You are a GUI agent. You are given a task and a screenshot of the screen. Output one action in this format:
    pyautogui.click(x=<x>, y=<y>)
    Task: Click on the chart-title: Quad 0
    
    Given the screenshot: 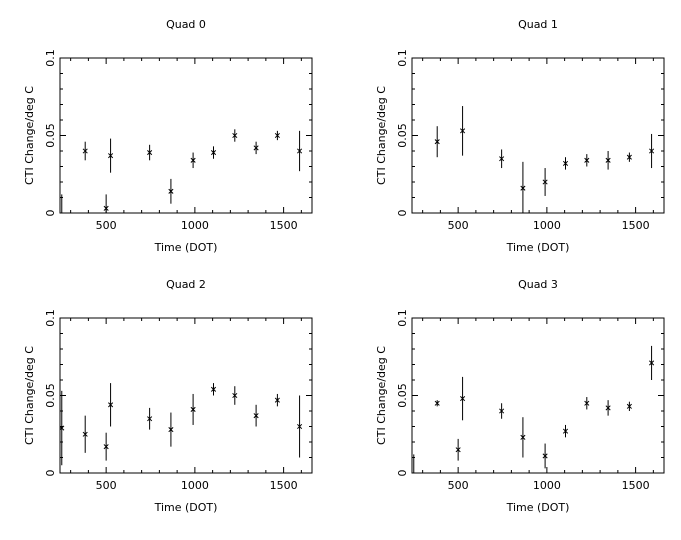 What is the action you would take?
    pyautogui.click(x=186, y=24)
    